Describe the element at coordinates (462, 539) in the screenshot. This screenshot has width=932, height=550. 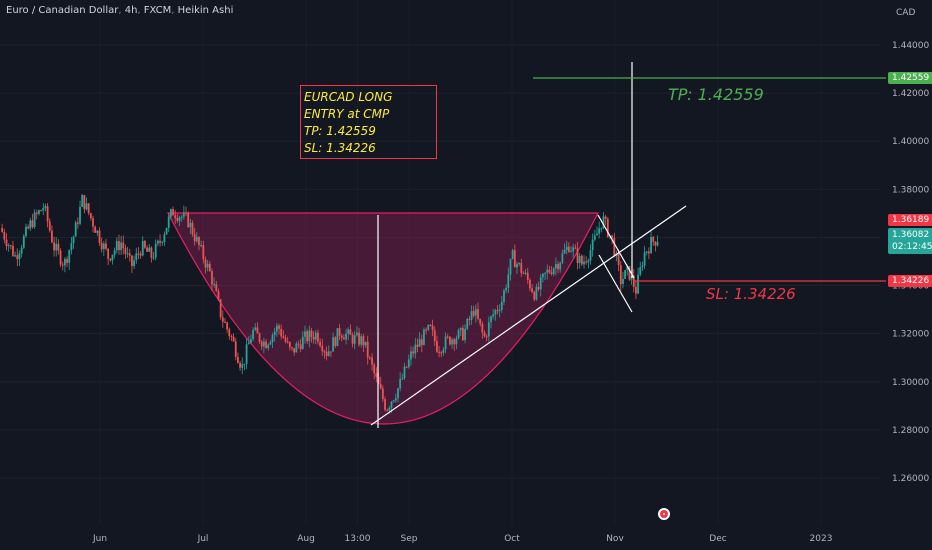
I see `time-axis: Jun Jul Aug 13:00 Sep Oct Nov Dec 2023` at that location.